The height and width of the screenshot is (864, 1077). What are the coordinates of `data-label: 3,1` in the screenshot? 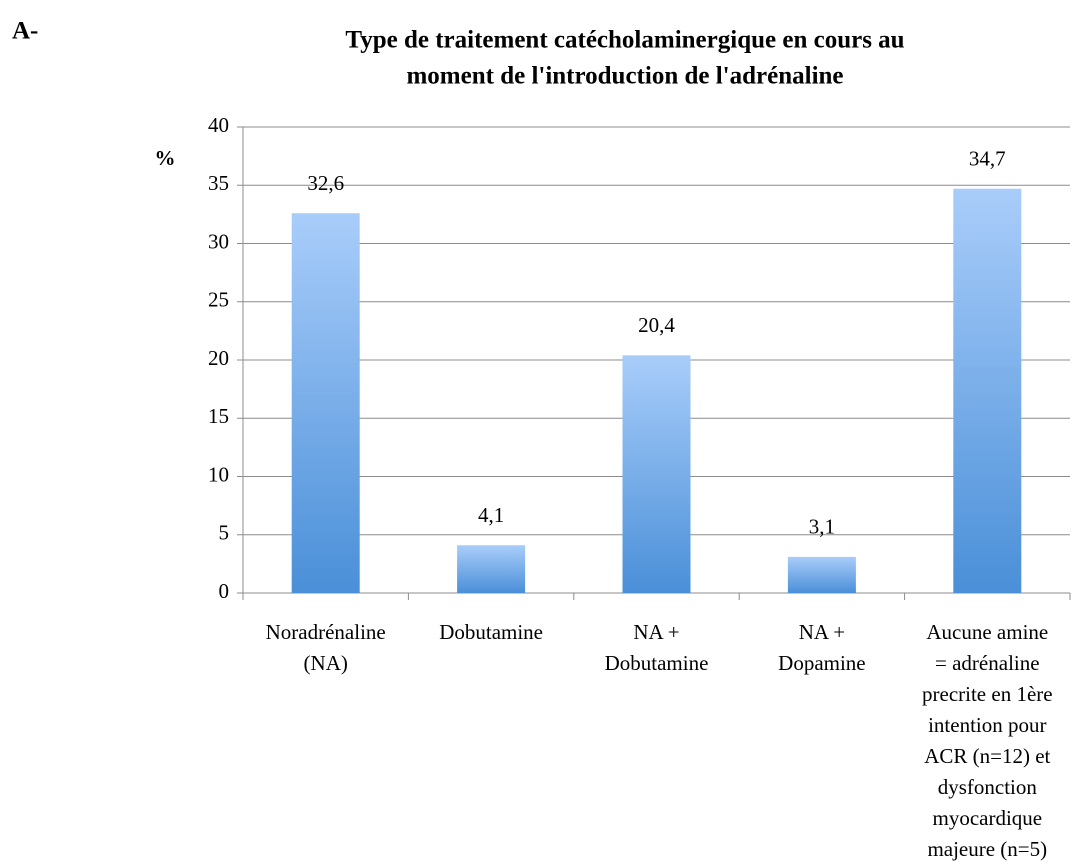 It's located at (822, 527).